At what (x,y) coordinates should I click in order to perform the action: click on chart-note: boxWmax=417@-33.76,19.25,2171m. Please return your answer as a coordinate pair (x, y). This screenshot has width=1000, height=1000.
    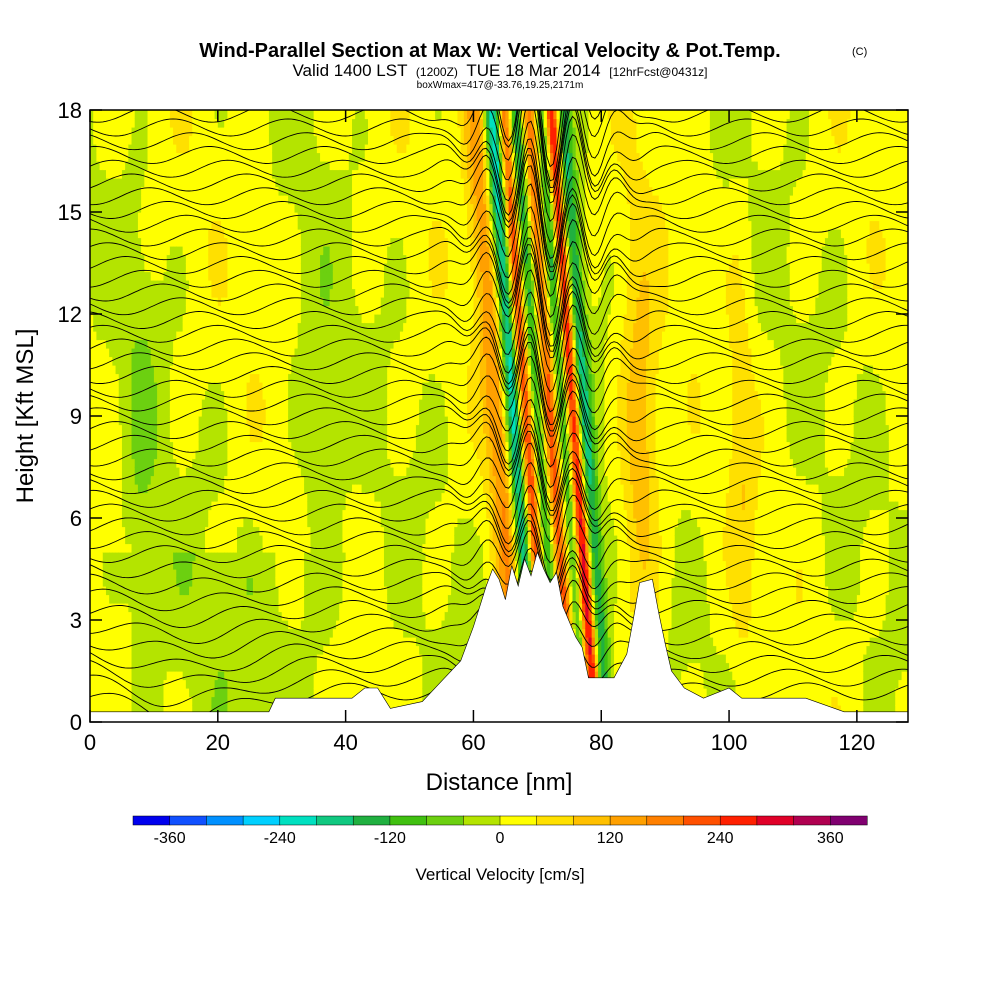
    Looking at the image, I should click on (500, 85).